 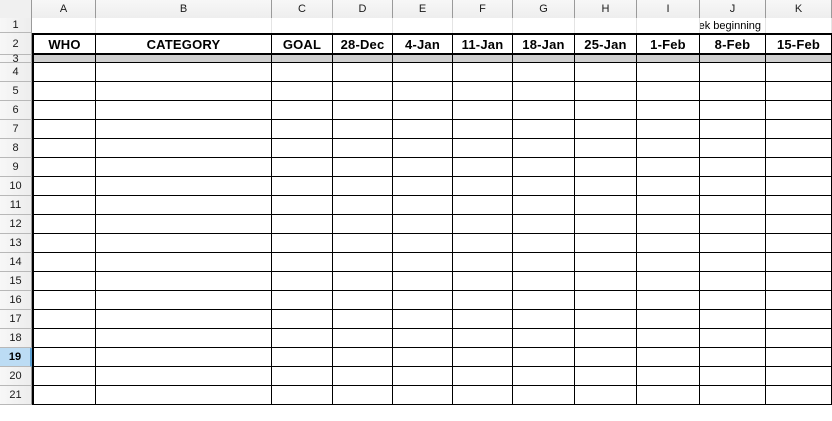 What do you see at coordinates (64, 9) in the screenshot?
I see `column-header-a: A` at bounding box center [64, 9].